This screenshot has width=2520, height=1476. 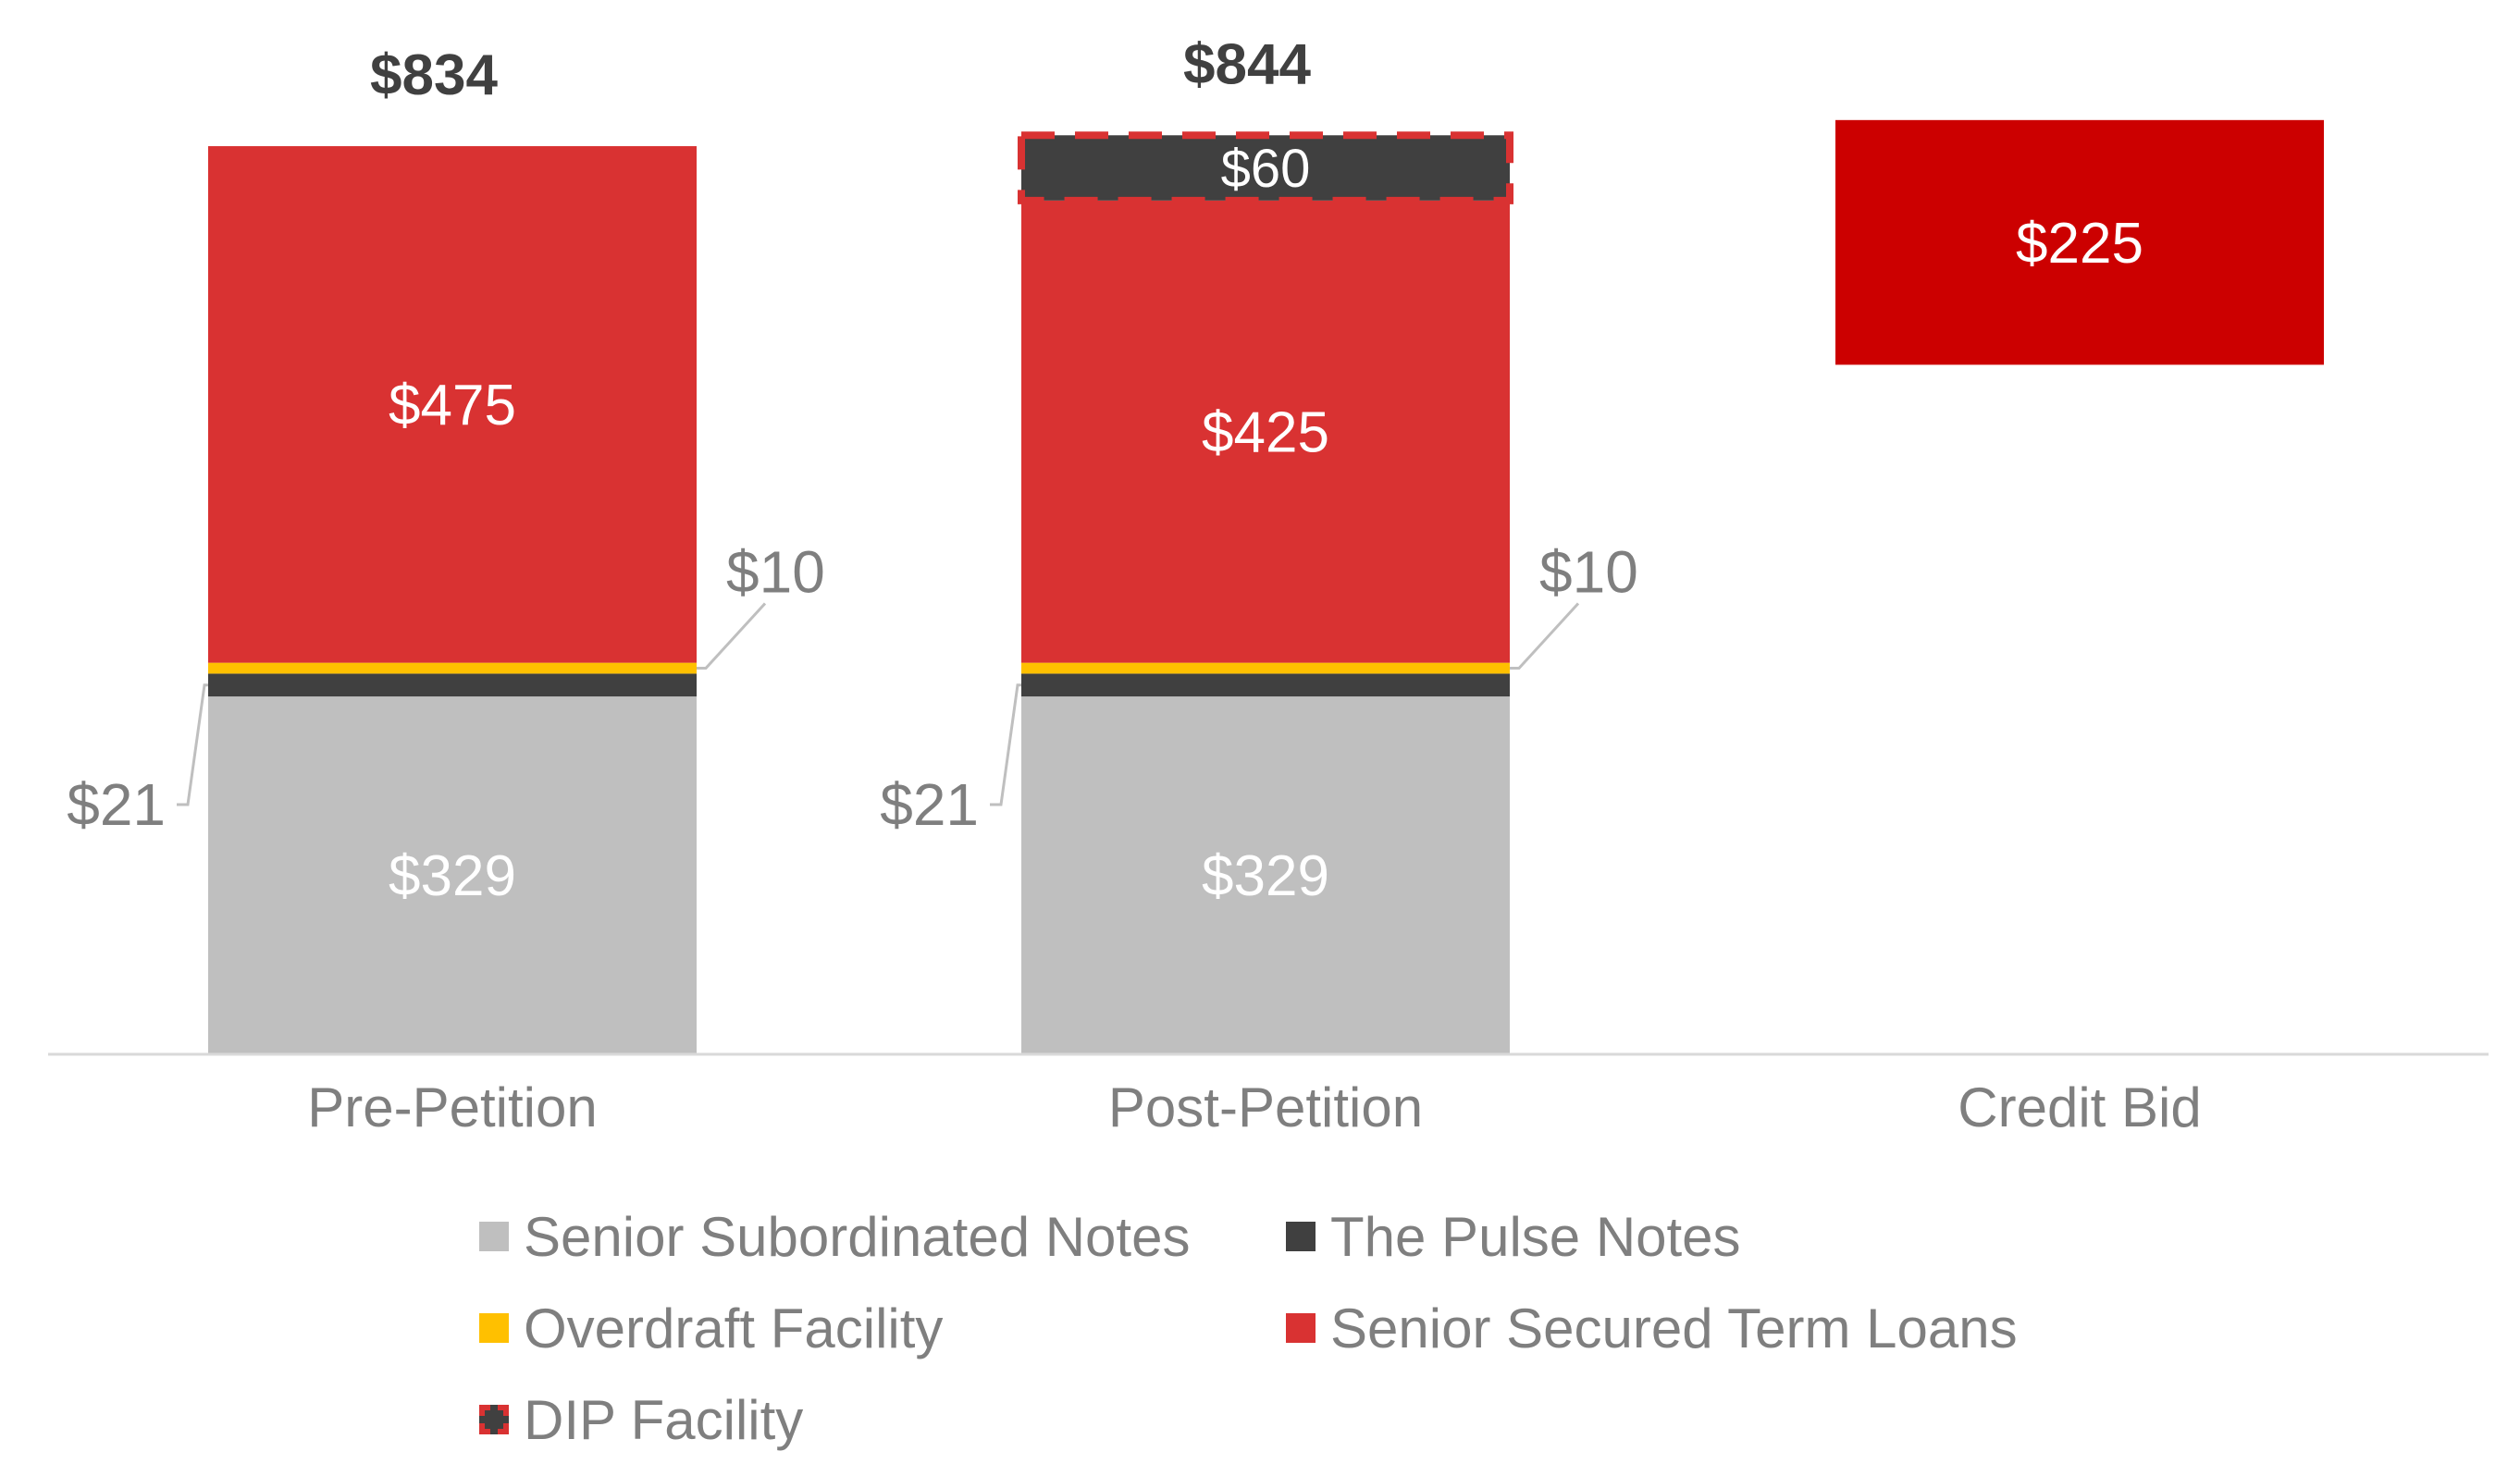 I want to click on bar-senior-subordinated-notes-pre-petition, so click(x=452, y=875).